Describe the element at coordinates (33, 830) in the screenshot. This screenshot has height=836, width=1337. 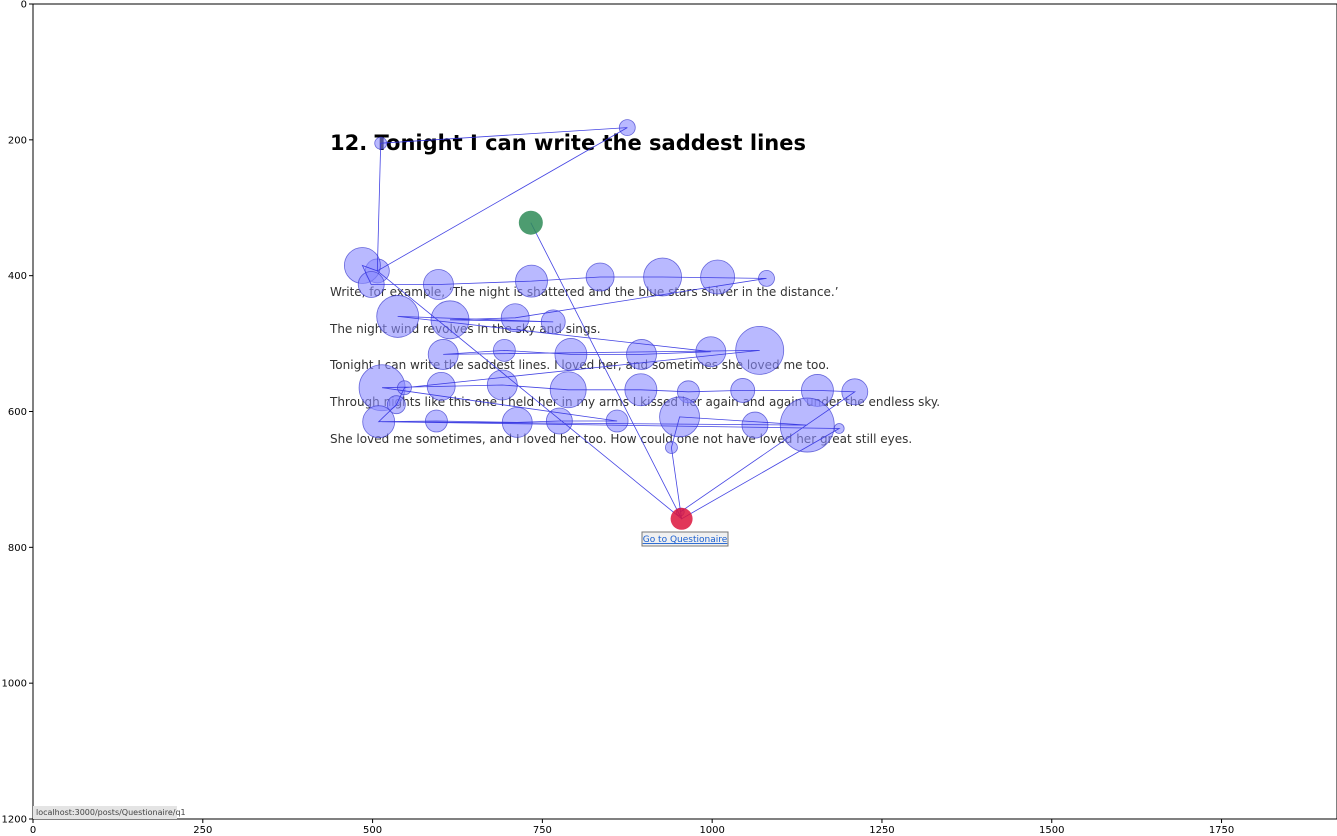
I see `x-tick-label: 0` at that location.